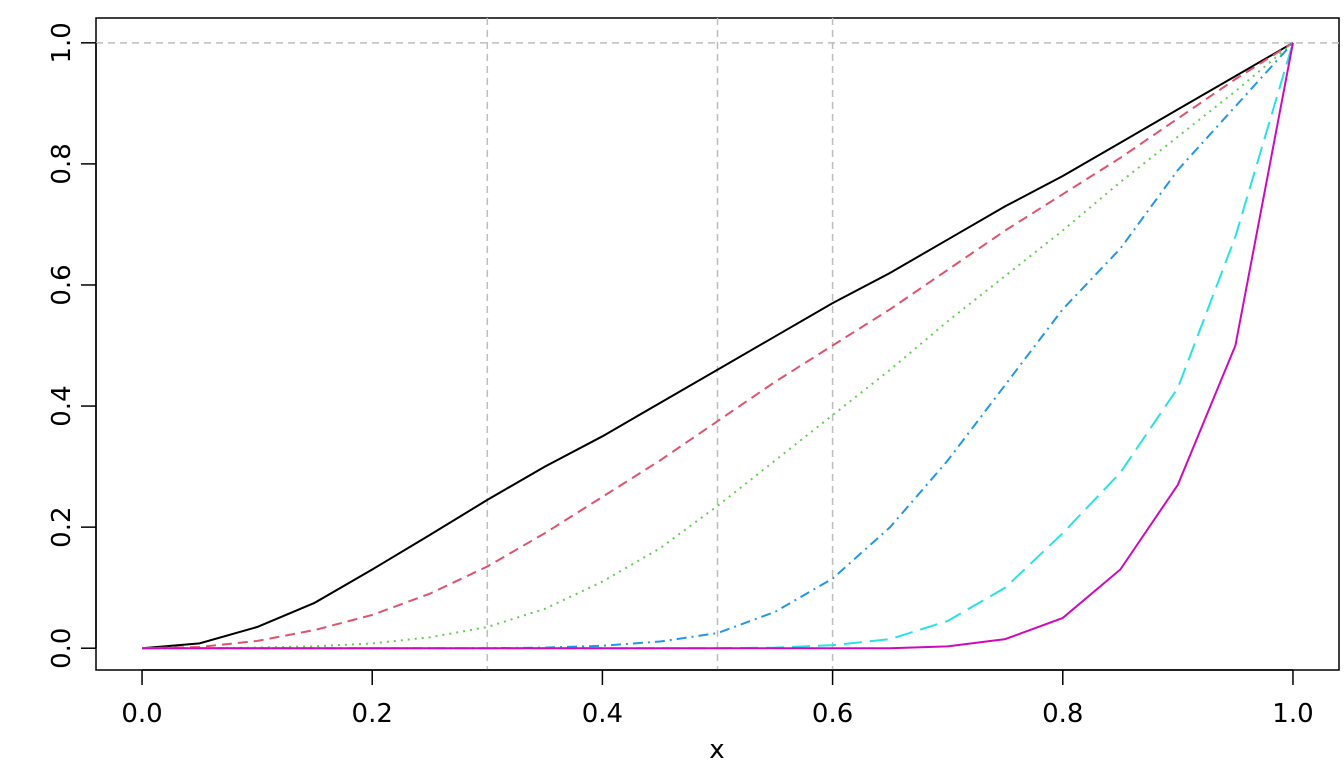  I want to click on x-axis-label: x, so click(716, 750).